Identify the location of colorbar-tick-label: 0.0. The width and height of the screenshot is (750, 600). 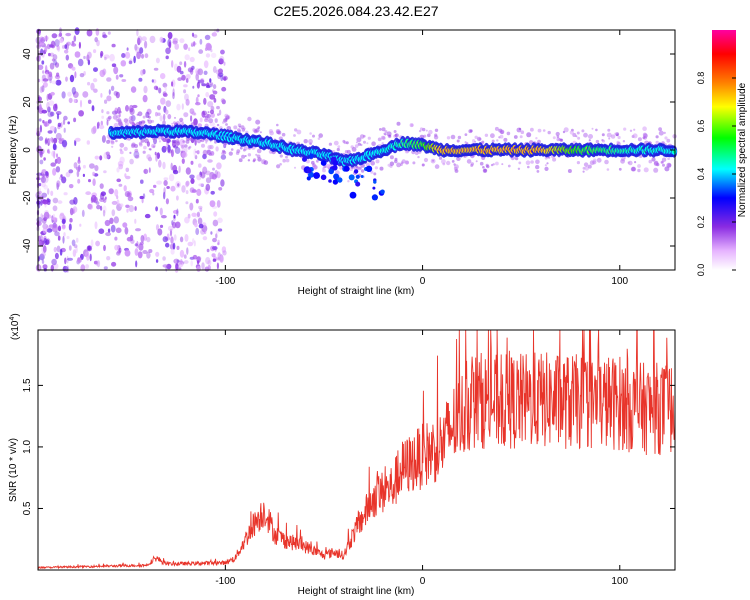
(701, 270).